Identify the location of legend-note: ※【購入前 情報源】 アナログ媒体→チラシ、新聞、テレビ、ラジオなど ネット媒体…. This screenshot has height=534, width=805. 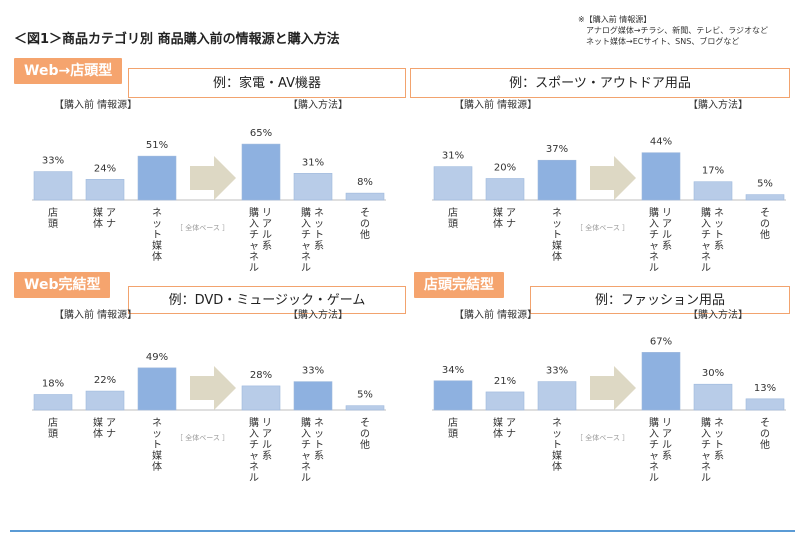
(673, 30).